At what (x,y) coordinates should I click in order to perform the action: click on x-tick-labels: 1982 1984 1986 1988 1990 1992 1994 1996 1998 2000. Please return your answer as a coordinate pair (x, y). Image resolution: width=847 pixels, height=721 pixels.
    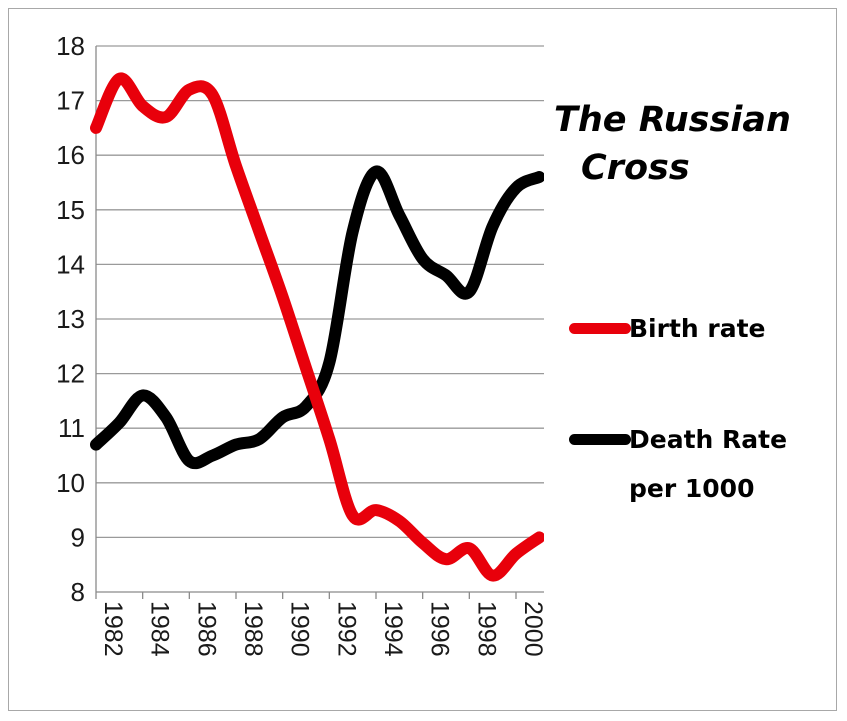
    Looking at the image, I should click on (323, 629).